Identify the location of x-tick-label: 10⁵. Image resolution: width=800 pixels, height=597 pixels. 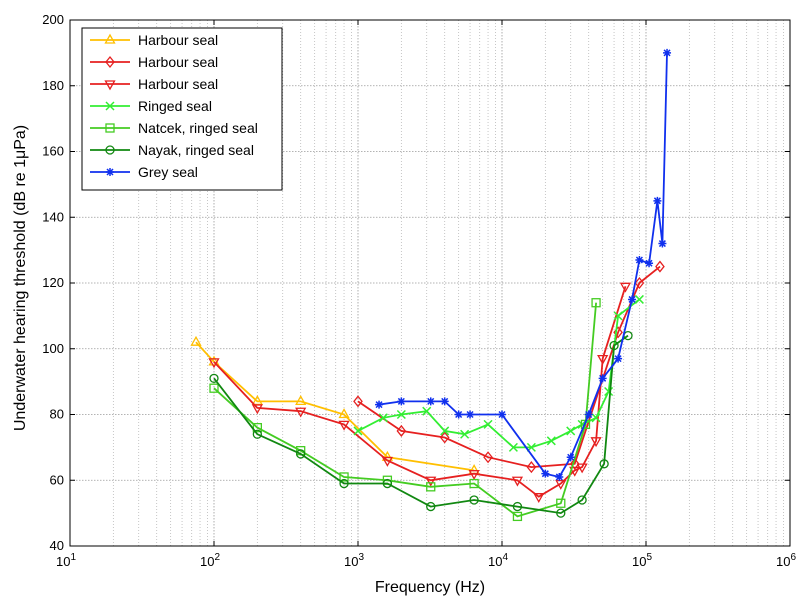
(642, 560).